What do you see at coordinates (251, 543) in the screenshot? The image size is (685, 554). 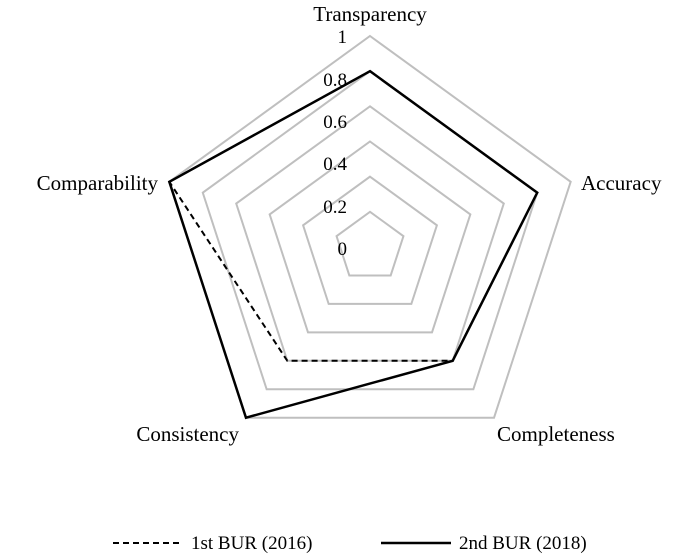 I see `legend-label-1st-bur: 1st BUR (2016)` at bounding box center [251, 543].